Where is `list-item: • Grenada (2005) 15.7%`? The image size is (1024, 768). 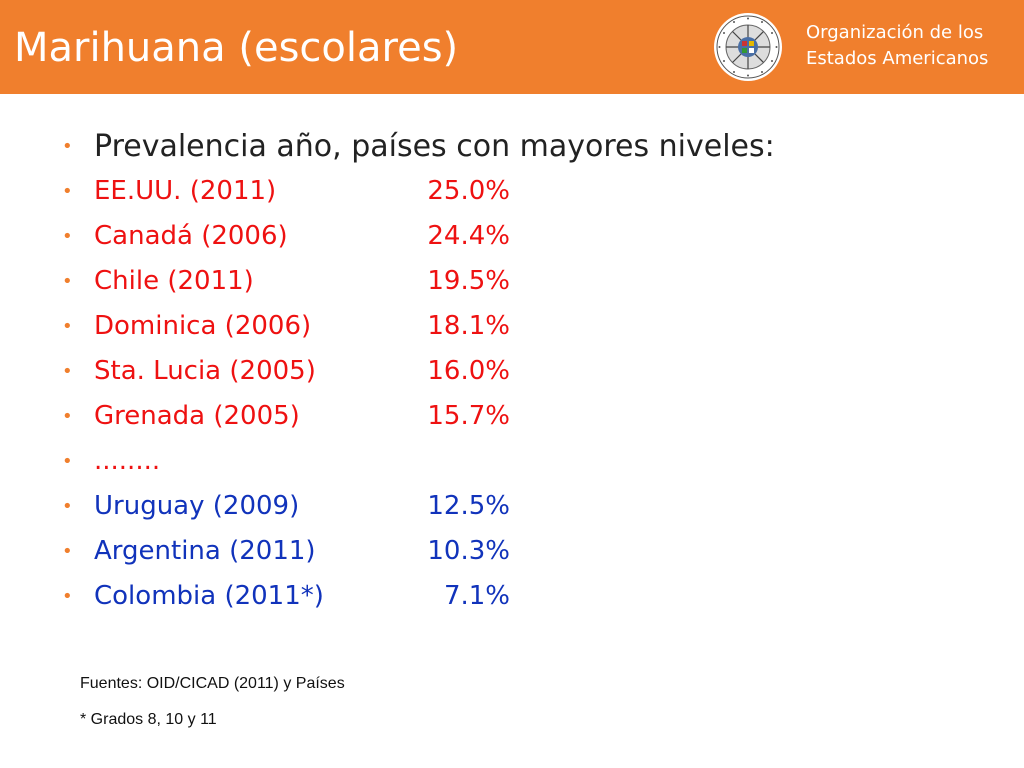 list-item: • Grenada (2005) 15.7% is located at coordinates (512, 416).